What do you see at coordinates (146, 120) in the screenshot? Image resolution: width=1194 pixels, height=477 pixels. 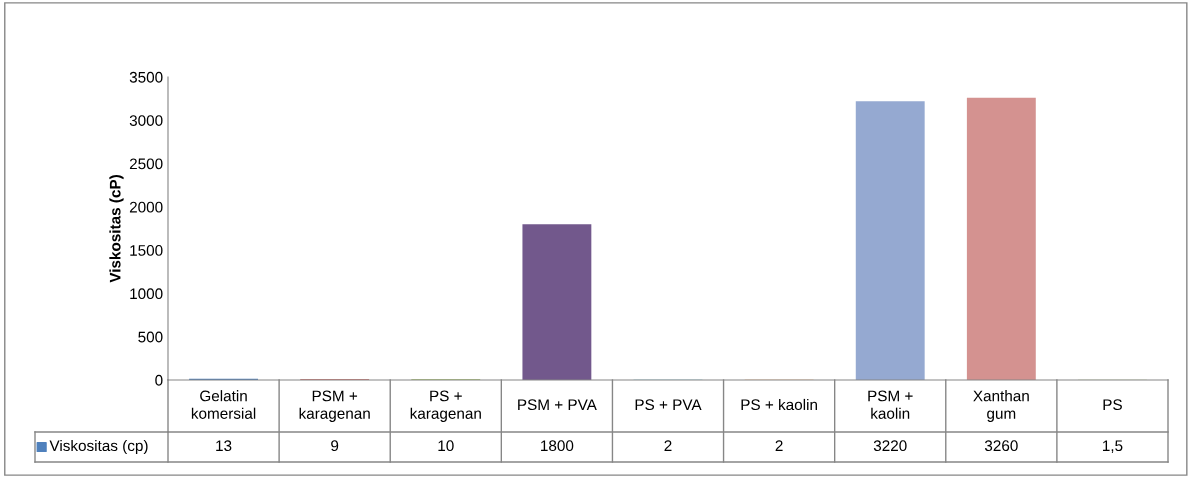 I see `y-tick-label: 3000` at bounding box center [146, 120].